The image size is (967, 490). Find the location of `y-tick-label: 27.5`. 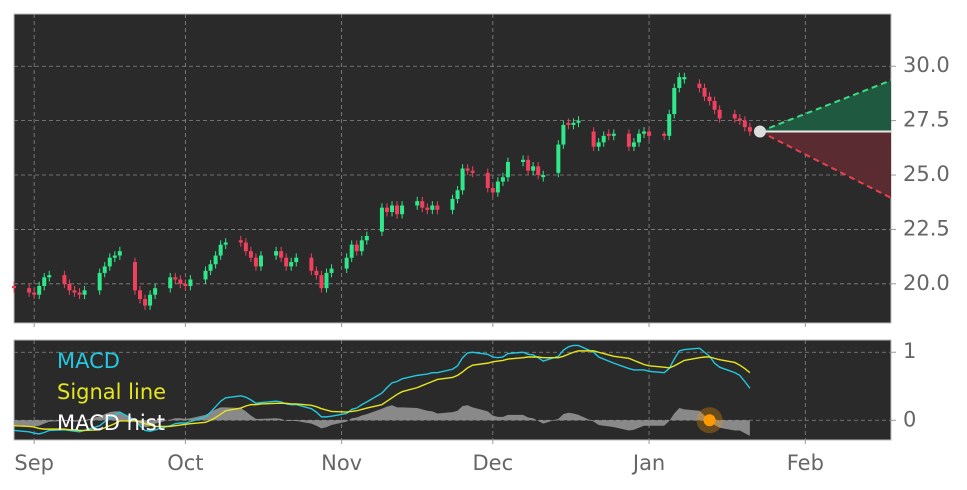

y-tick-label: 27.5 is located at coordinates (926, 120).